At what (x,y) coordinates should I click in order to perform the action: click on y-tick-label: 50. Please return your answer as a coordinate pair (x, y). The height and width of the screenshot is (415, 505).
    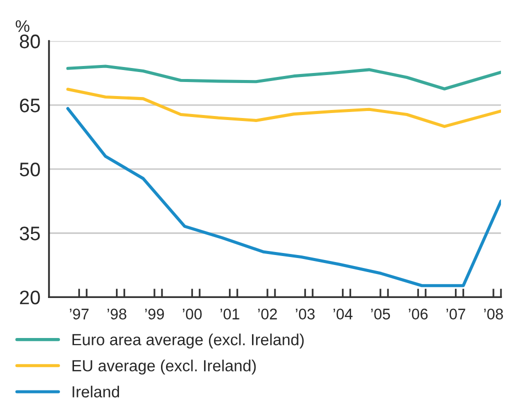
    Looking at the image, I should click on (30, 169).